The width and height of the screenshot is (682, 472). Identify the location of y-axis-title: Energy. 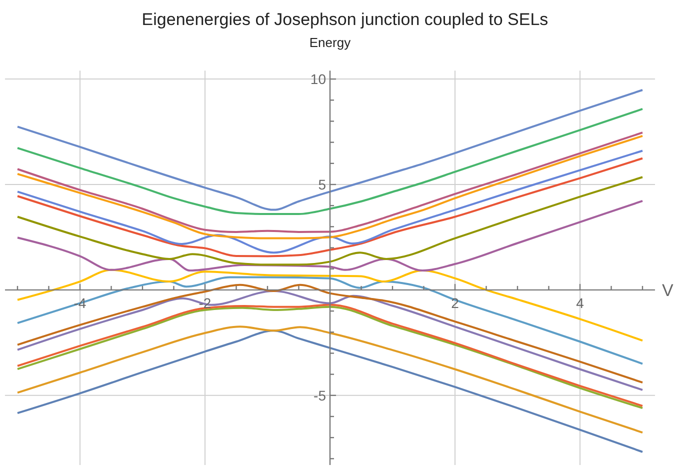
(330, 42).